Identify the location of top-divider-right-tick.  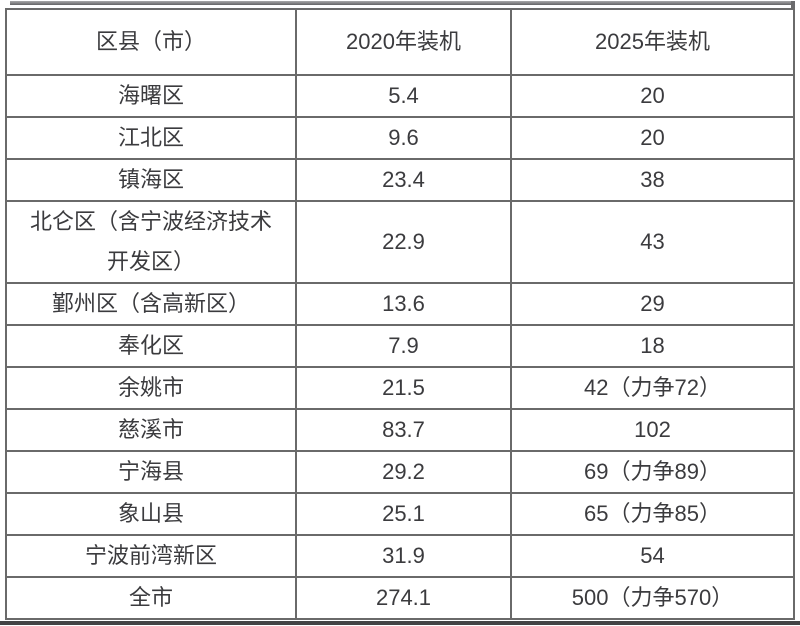
(793, 5).